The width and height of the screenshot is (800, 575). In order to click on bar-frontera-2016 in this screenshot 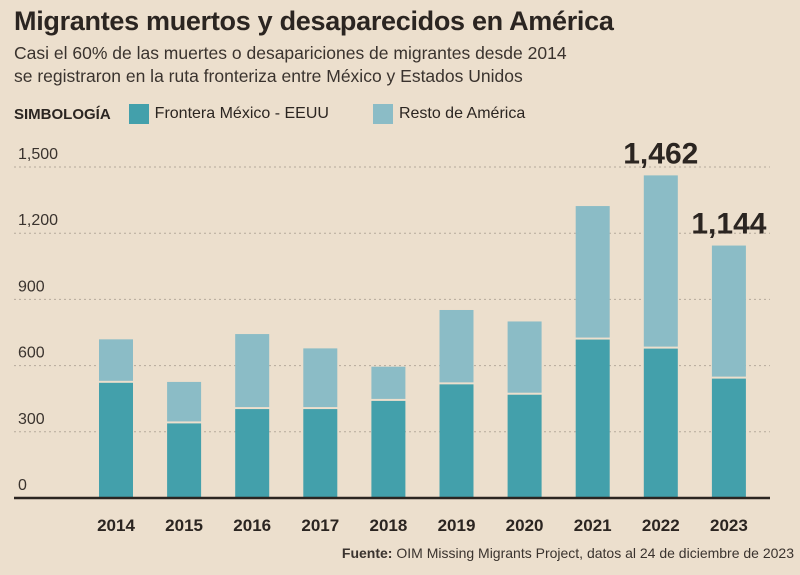, I will do `click(252, 453)`.